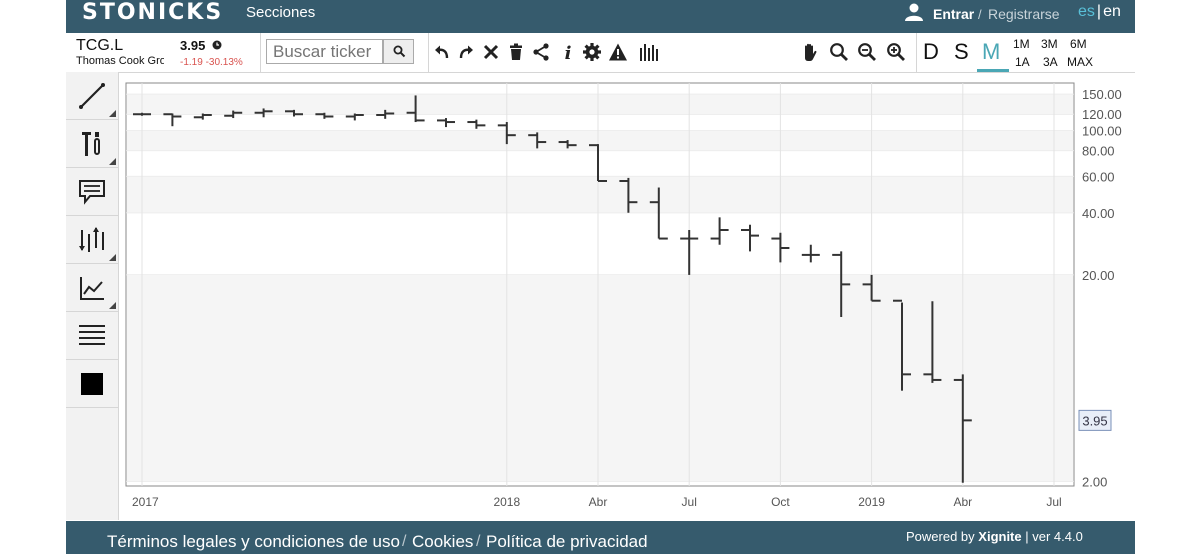 The width and height of the screenshot is (1200, 554). I want to click on svg-text: i, so click(568, 52).